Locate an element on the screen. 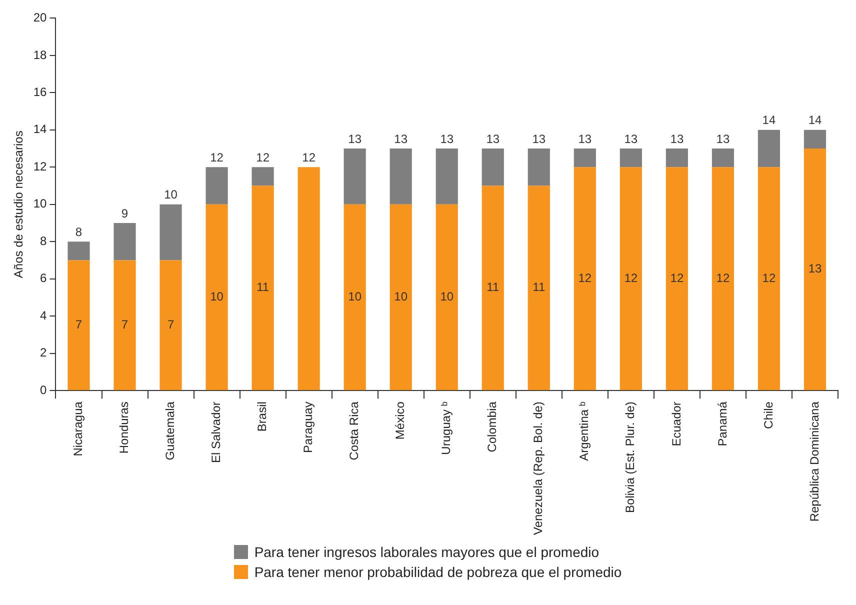 This screenshot has height=605, width=856. y-tick-label: 14 is located at coordinates (40, 129).